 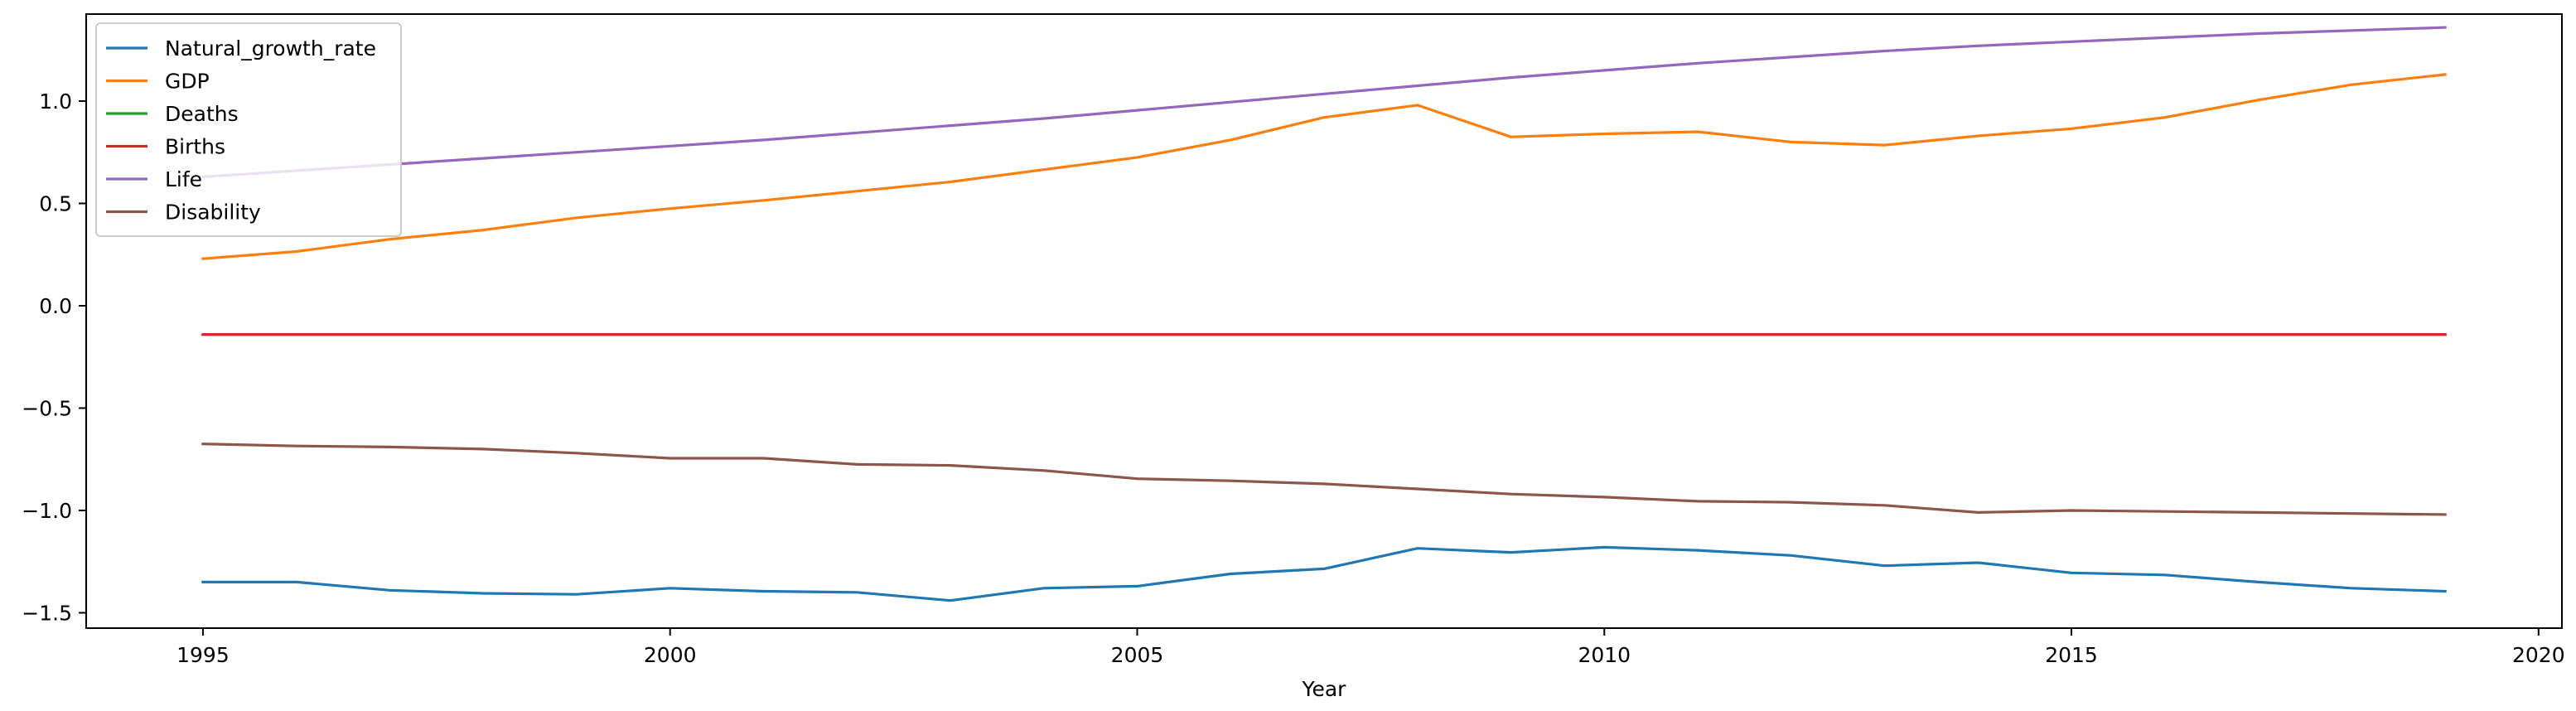 What do you see at coordinates (55, 306) in the screenshot?
I see `y-tick-label: 0.0` at bounding box center [55, 306].